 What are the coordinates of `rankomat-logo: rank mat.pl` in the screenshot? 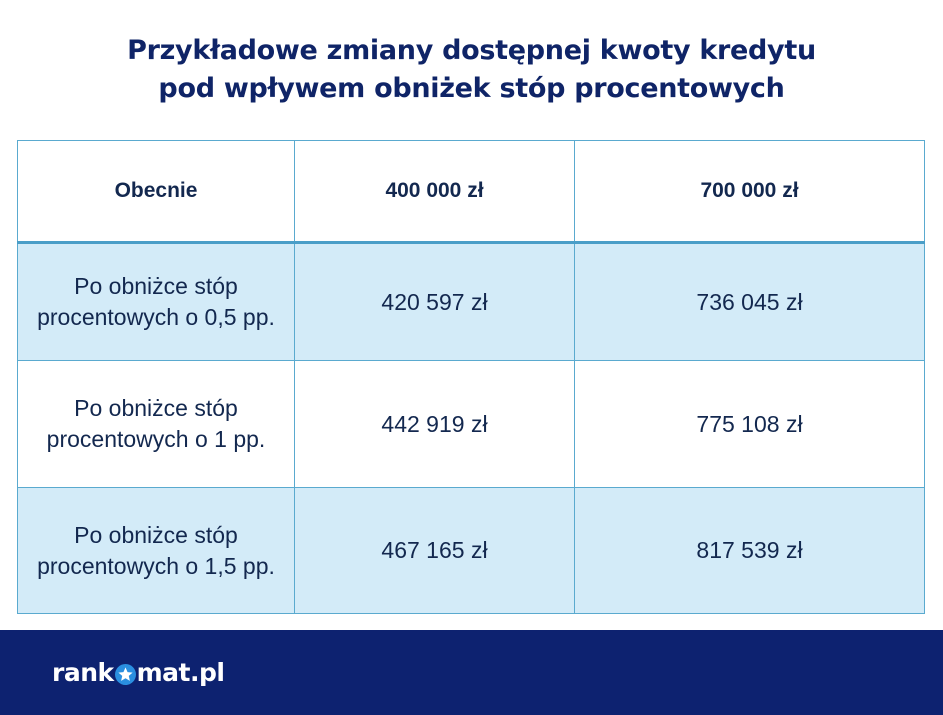 It's located at (138, 672).